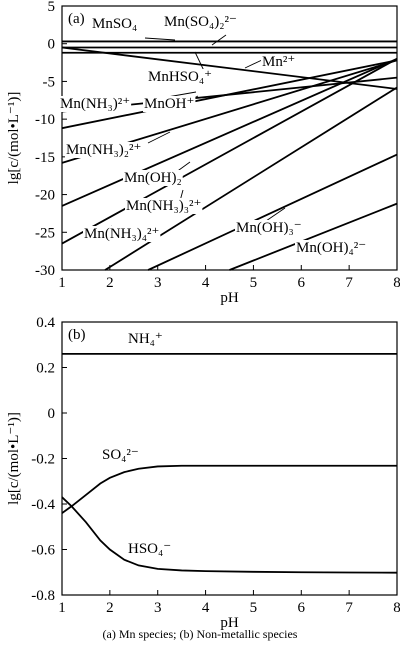 The image size is (400, 656). I want to click on annotation-hso4minus: HSO₄⁻, so click(149, 549).